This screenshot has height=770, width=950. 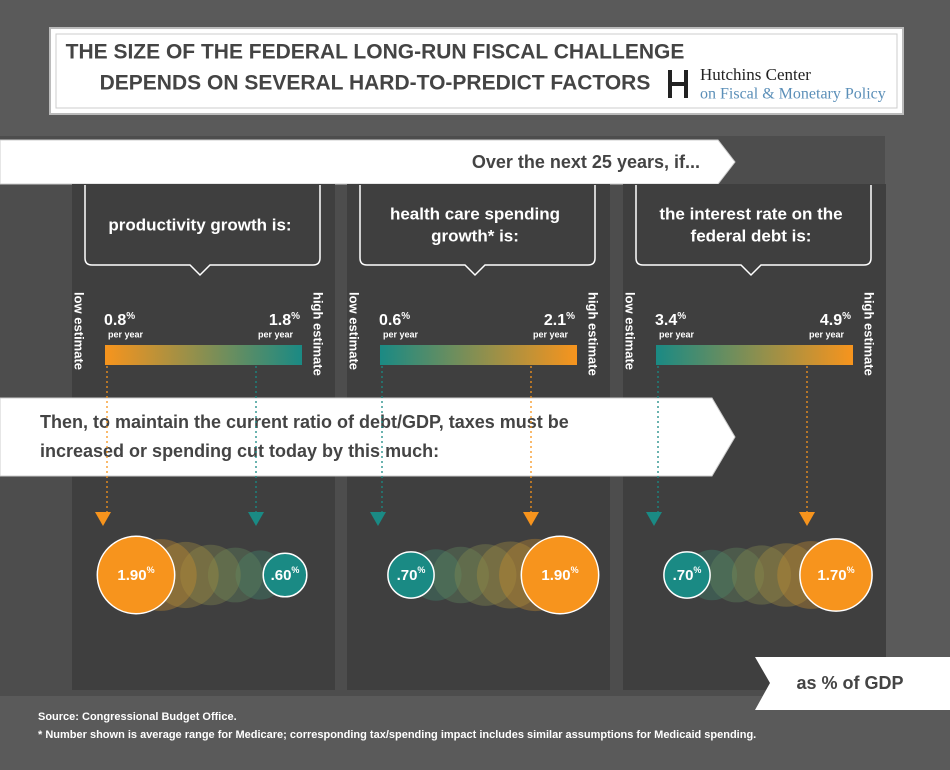 I want to click on result-value: 1.70, so click(x=831, y=575).